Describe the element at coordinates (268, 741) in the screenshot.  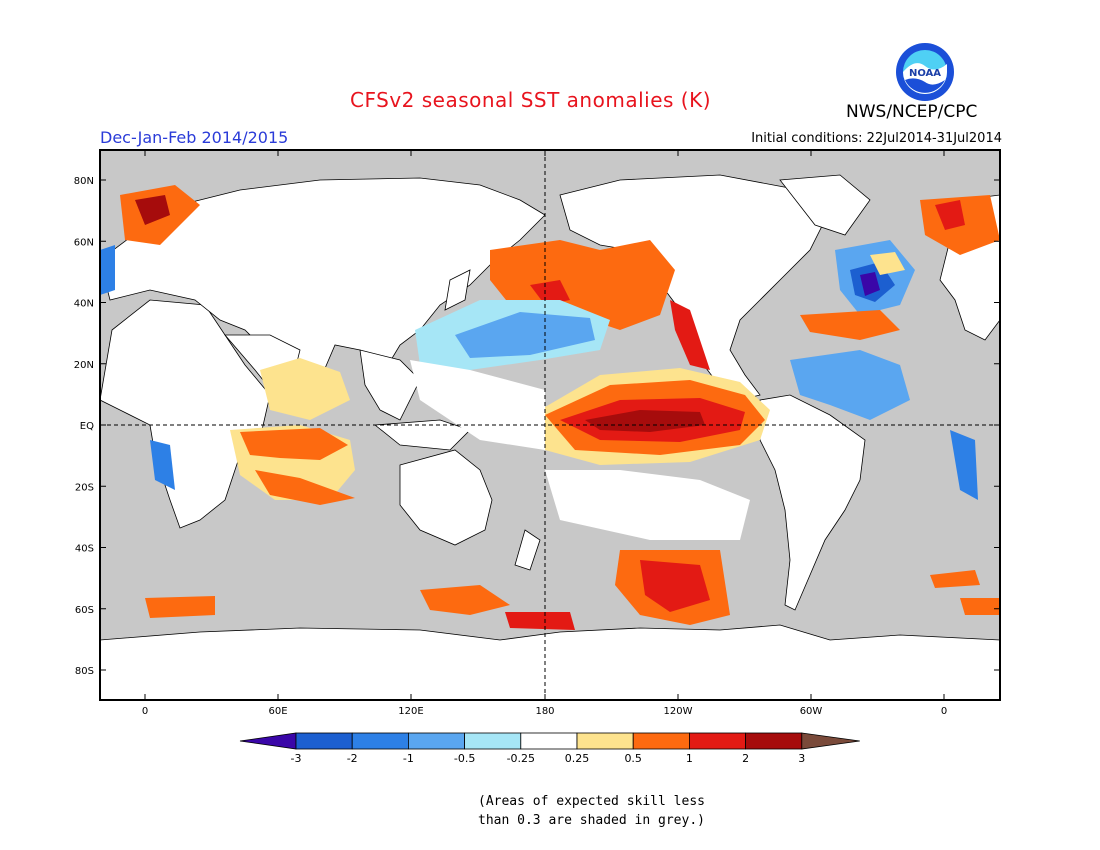
I see `colorbar-min-arrow` at that location.